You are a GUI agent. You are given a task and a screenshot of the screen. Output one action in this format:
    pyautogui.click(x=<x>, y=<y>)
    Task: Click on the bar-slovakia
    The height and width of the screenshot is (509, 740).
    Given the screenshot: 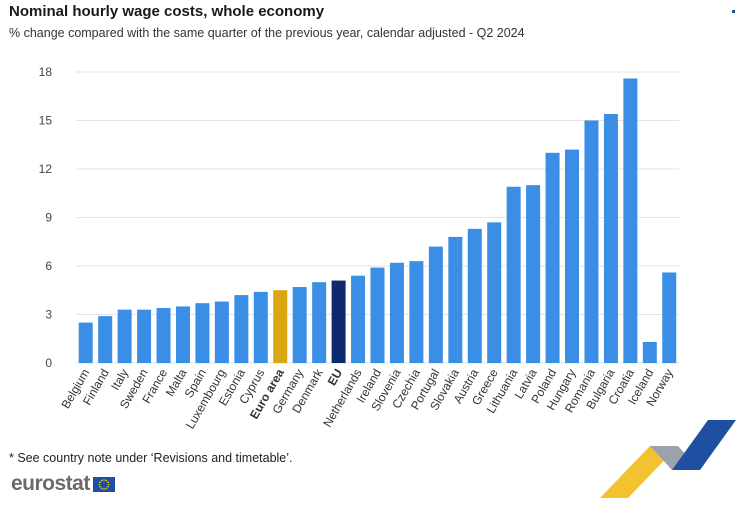 What is the action you would take?
    pyautogui.click(x=455, y=299)
    